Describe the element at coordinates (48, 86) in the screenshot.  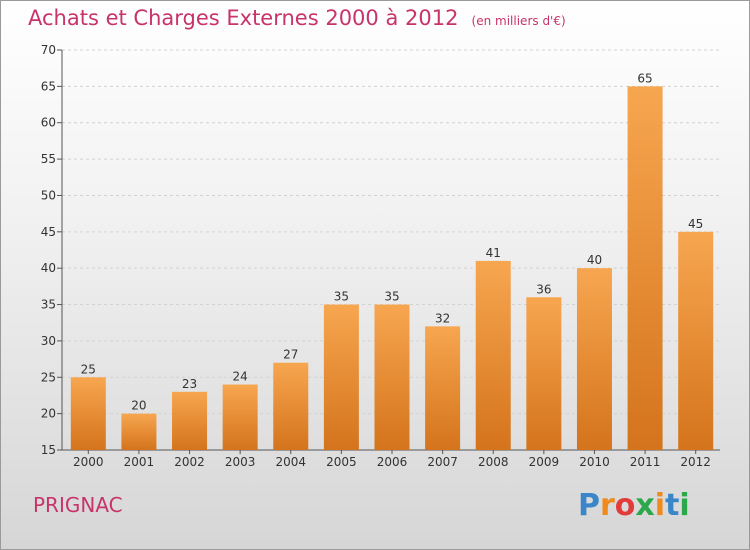
I see `y-tick-label: 65` at that location.